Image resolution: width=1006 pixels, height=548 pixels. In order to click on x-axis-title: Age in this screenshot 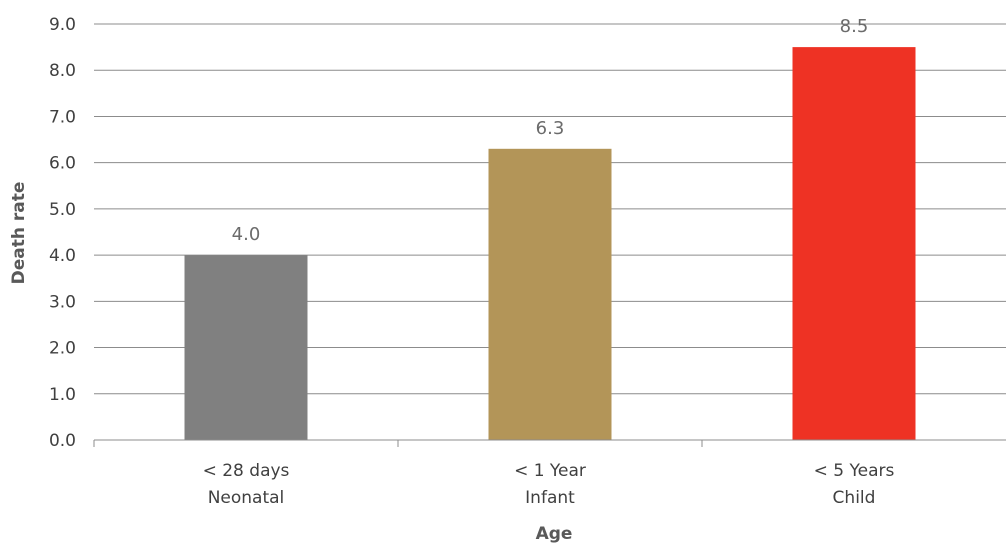, I will do `click(554, 534)`.